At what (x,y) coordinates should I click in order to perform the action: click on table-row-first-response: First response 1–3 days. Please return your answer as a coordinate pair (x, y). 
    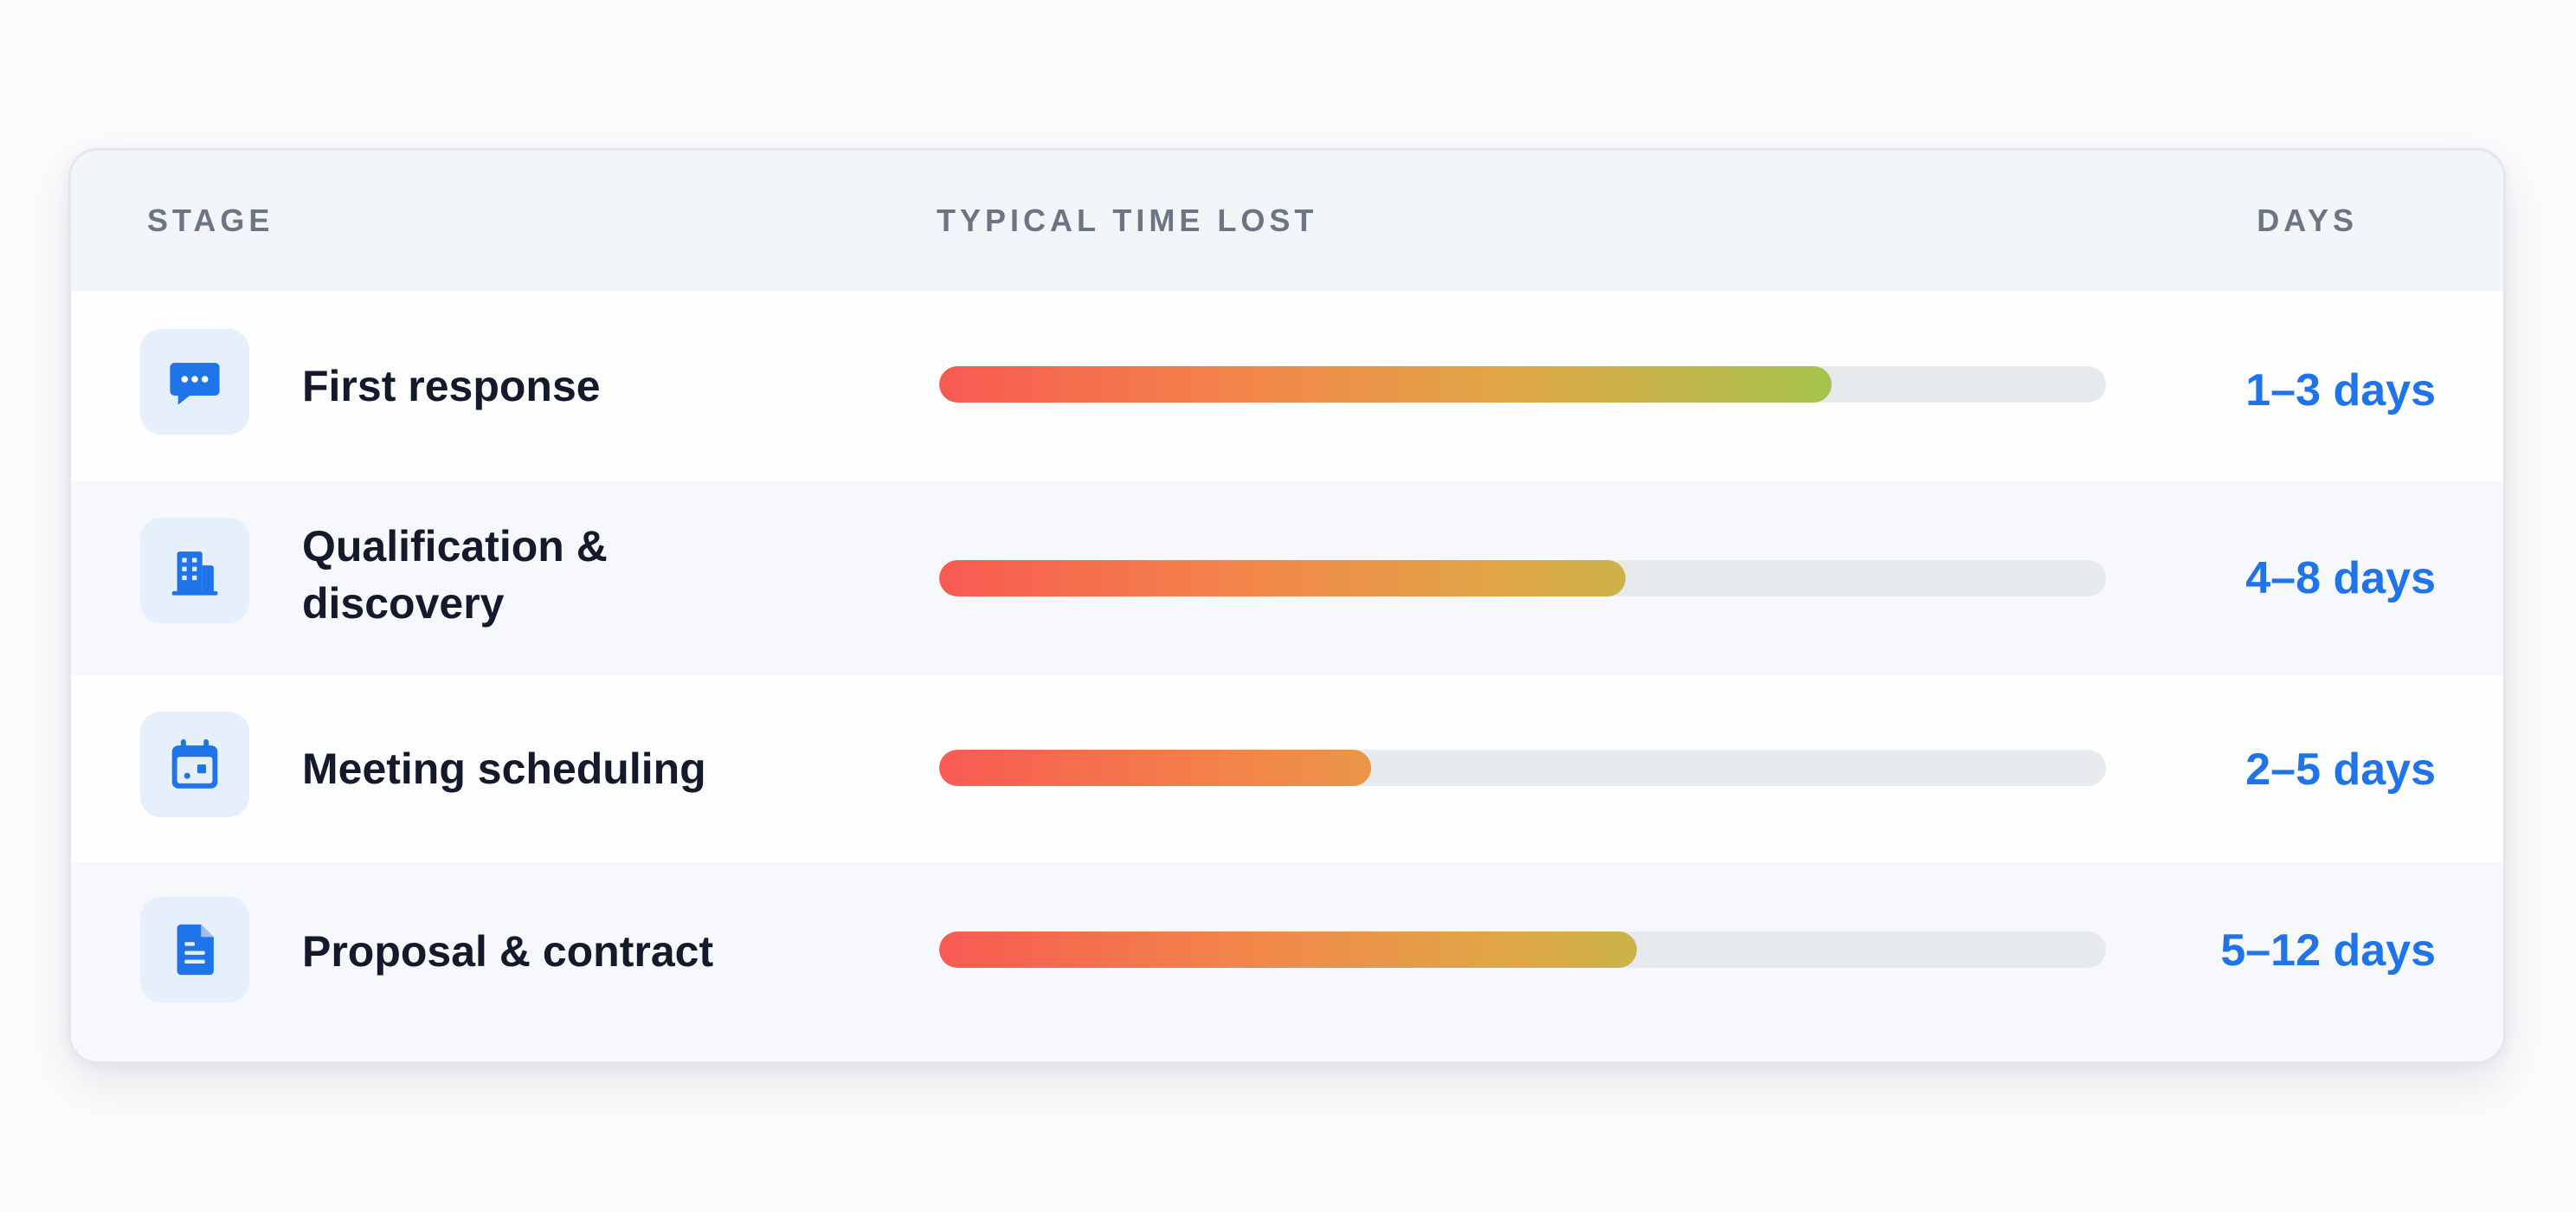
    Looking at the image, I should click on (1287, 387).